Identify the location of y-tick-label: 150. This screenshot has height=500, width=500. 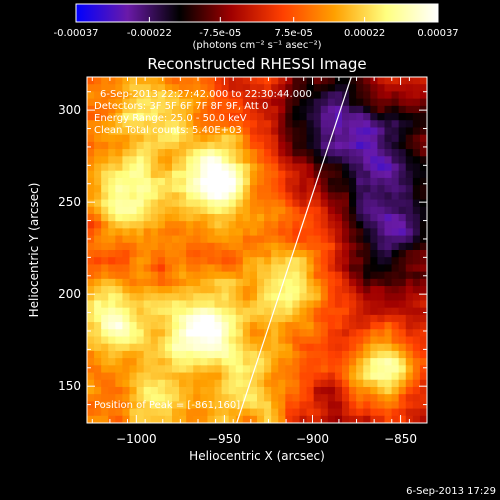
(69, 386).